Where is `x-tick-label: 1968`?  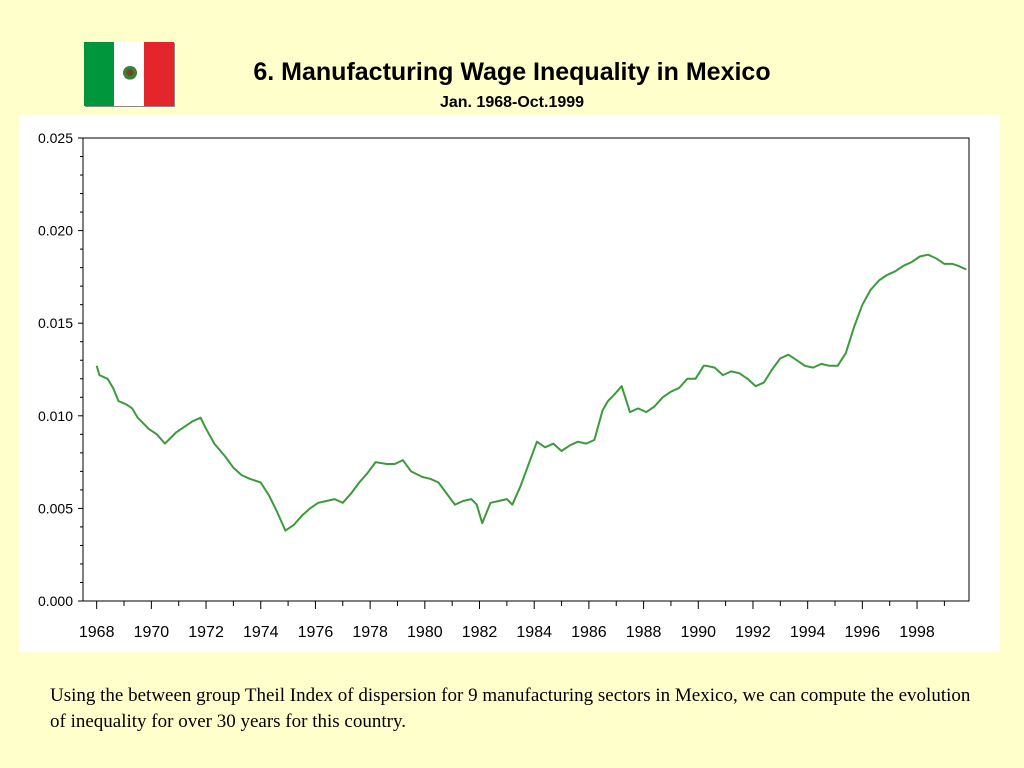 x-tick-label: 1968 is located at coordinates (97, 632).